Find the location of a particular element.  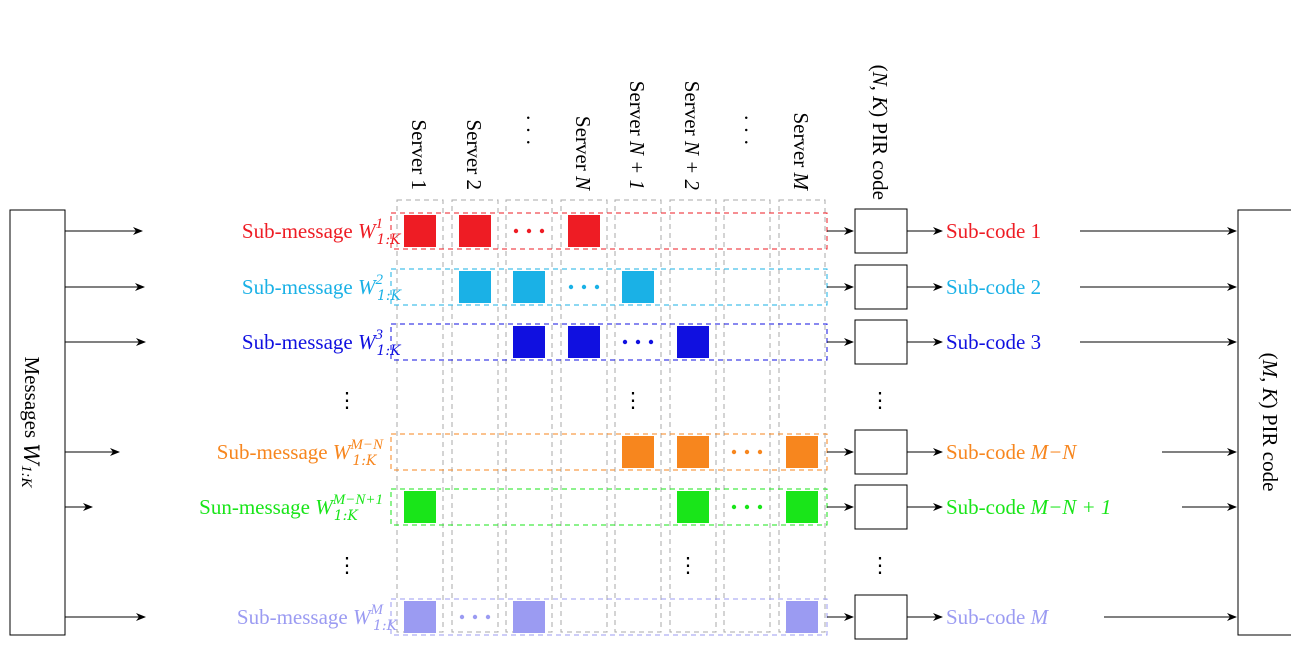

nk-pir-code-header: (N, K) PIR code is located at coordinates (880, 132).